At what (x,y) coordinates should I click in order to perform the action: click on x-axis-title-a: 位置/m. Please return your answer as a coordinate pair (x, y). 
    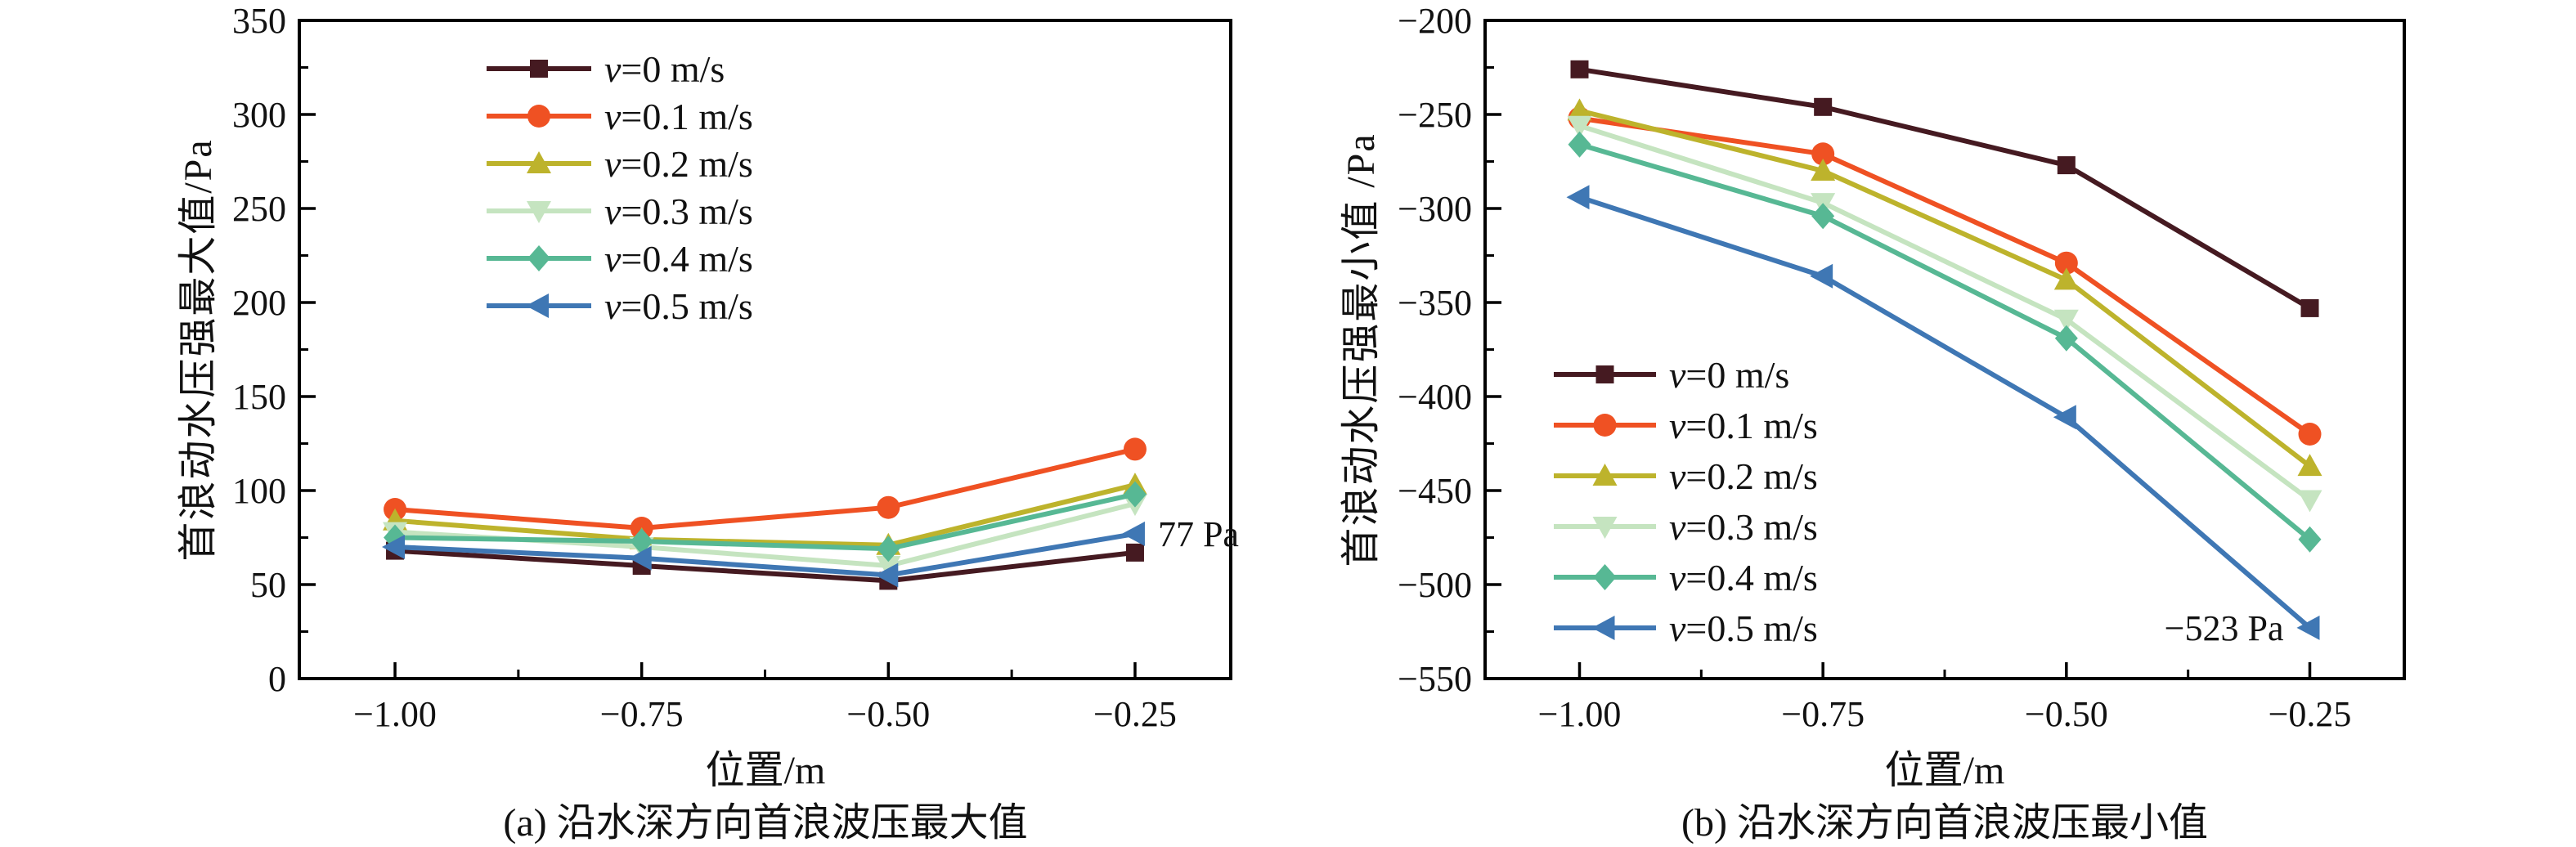
    Looking at the image, I should click on (765, 770).